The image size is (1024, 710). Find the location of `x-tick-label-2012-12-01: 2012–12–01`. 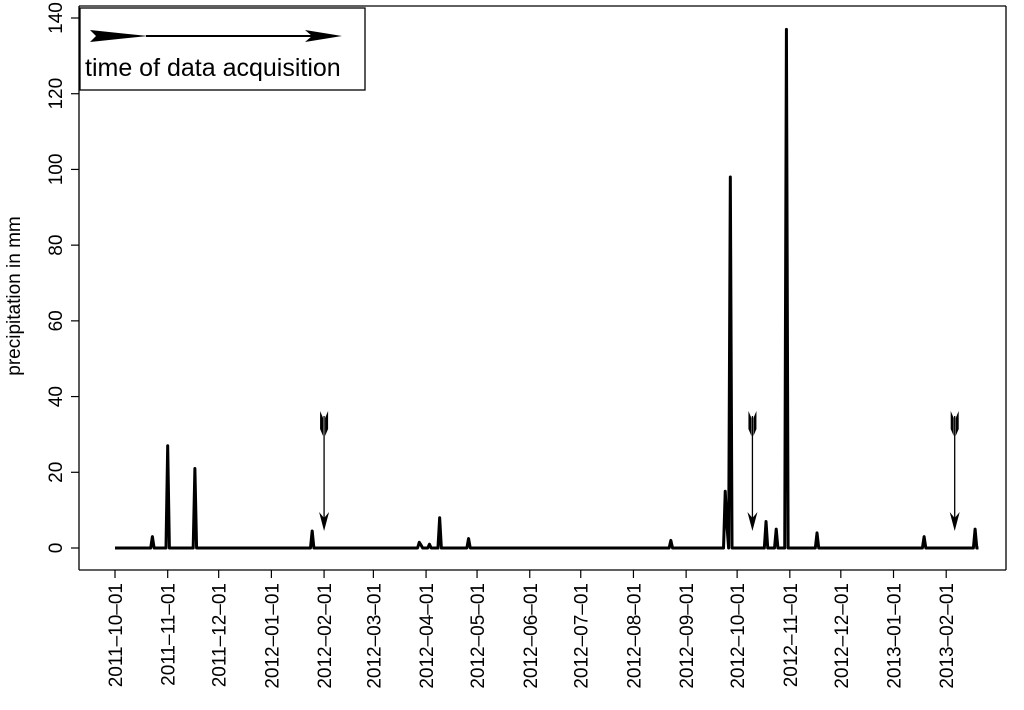

x-tick-label-2012-12-01: 2012–12–01 is located at coordinates (842, 636).